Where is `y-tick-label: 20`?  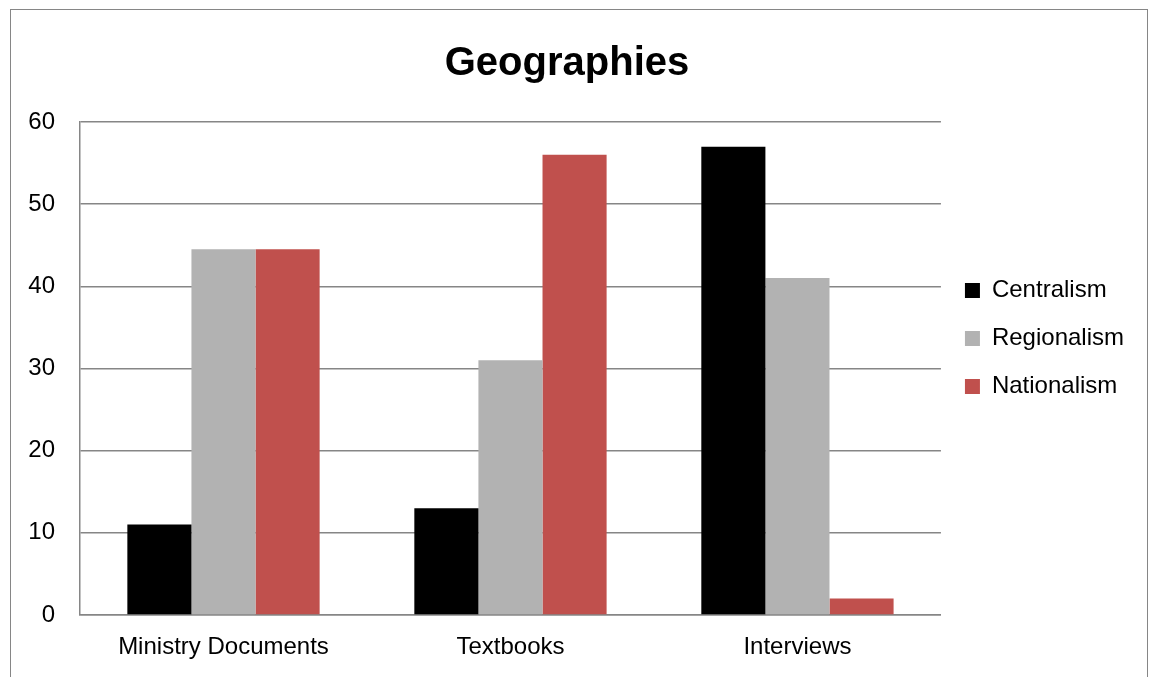 y-tick-label: 20 is located at coordinates (41, 449).